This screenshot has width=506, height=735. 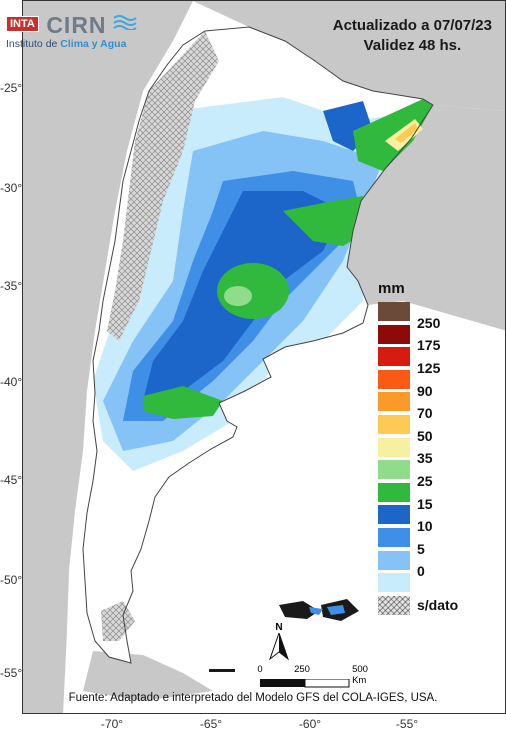 What do you see at coordinates (22, 24) in the screenshot?
I see `inta-logo: INTA` at bounding box center [22, 24].